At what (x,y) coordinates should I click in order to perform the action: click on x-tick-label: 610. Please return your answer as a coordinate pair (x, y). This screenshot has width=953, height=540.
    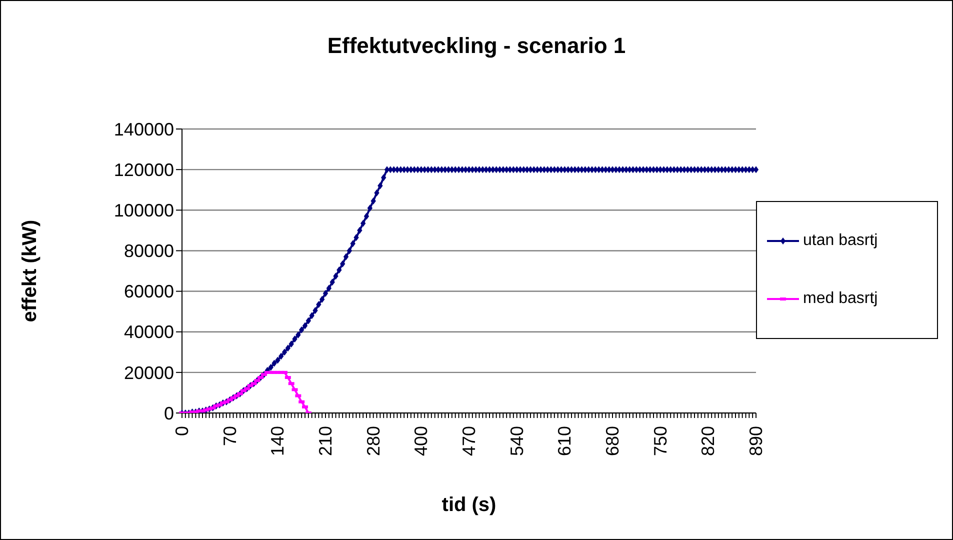
    Looking at the image, I should click on (564, 441).